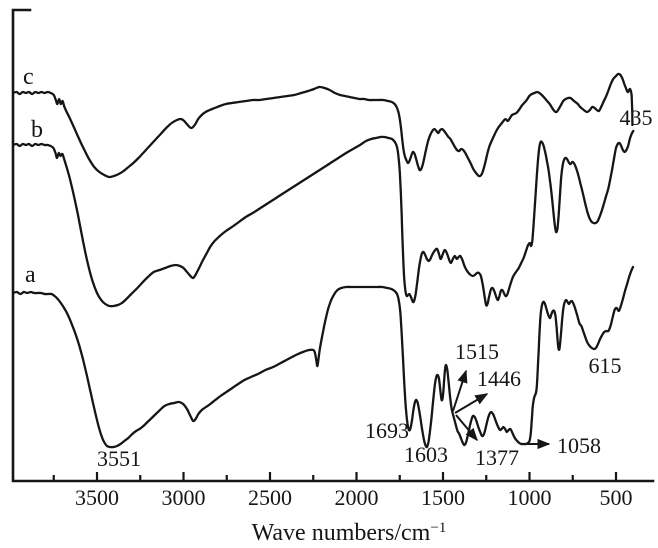  I want to click on peak-label-1693: 1693, so click(387, 430).